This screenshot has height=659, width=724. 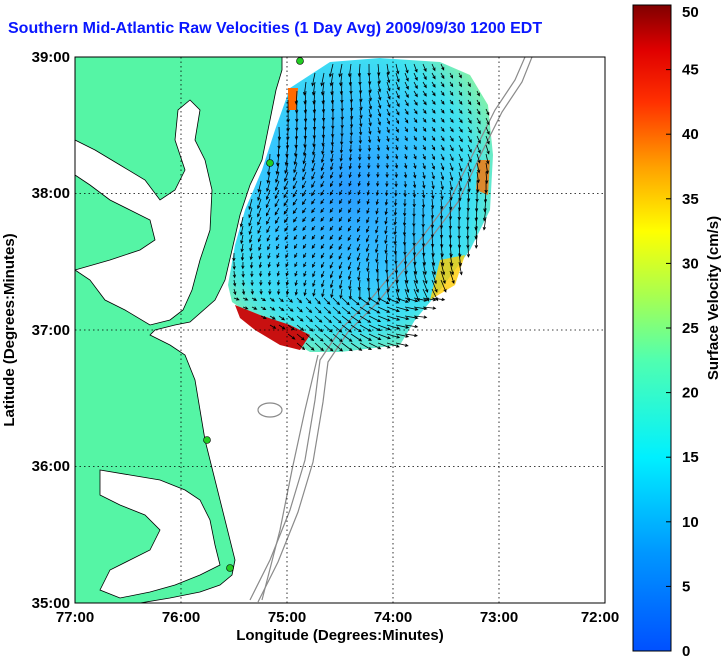 I want to click on y-tick-label: 35:00, so click(x=51, y=603).